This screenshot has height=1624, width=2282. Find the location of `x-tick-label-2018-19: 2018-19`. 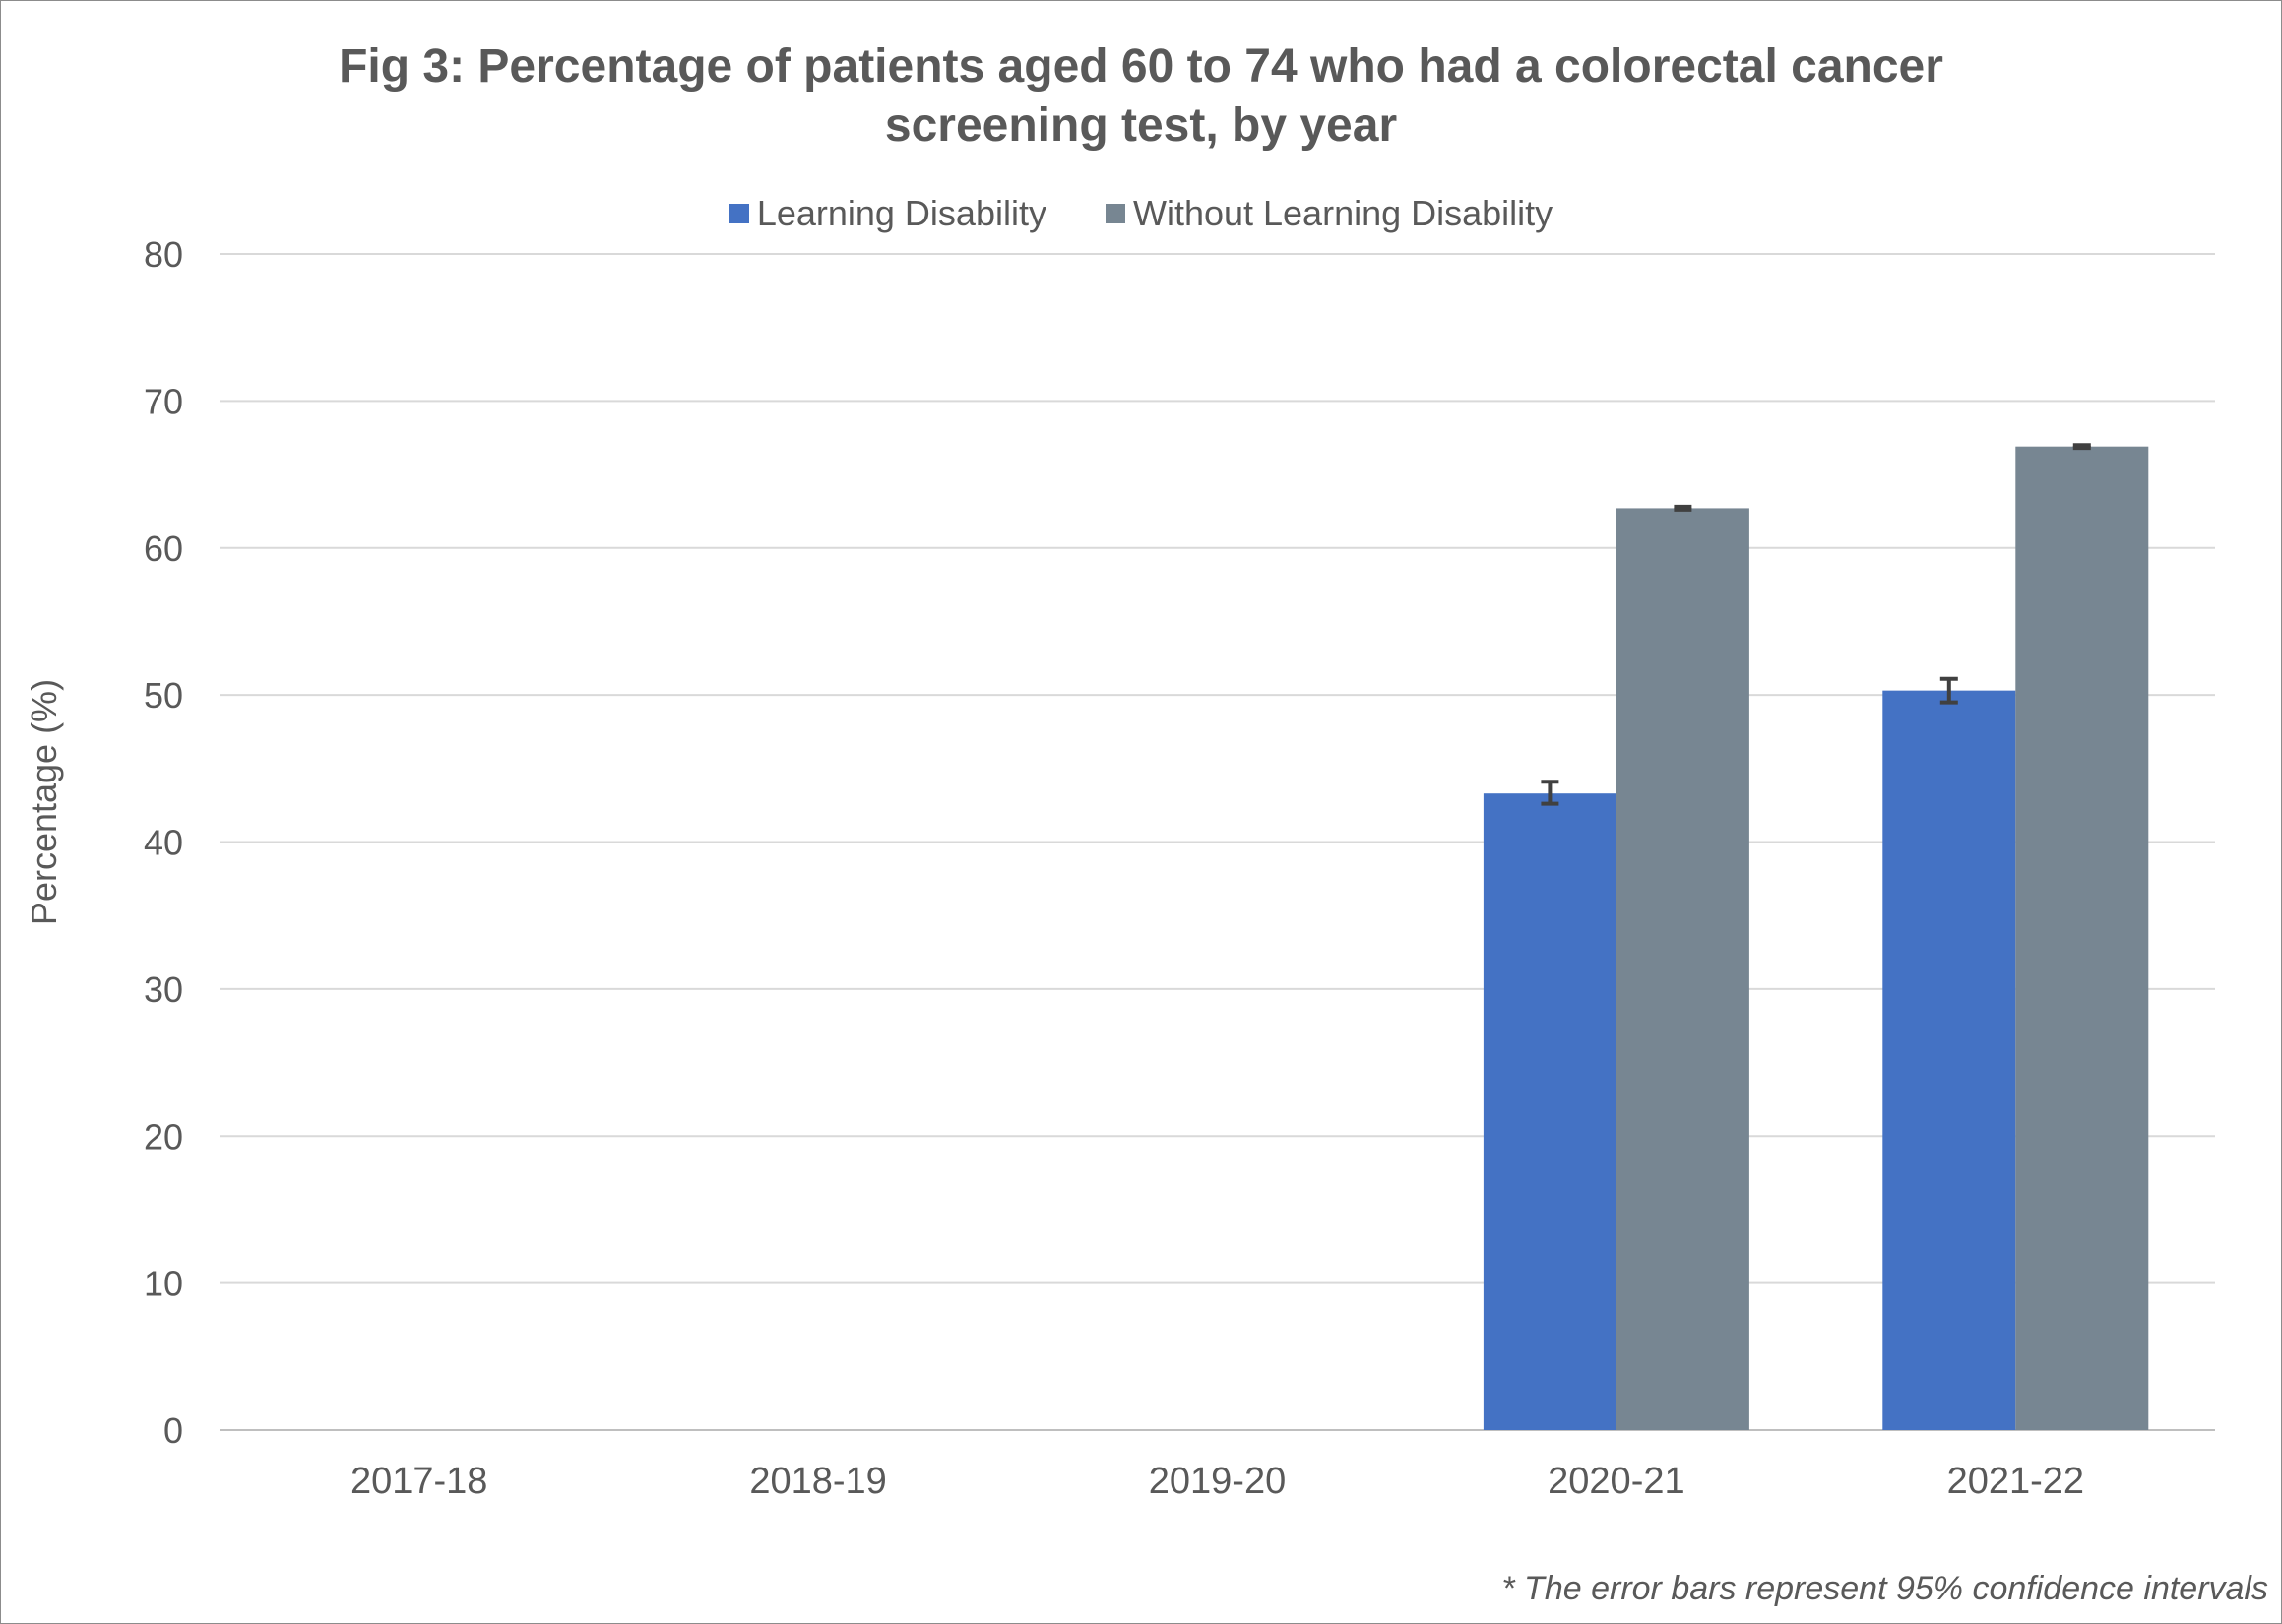

x-tick-label-2018-19: 2018-19 is located at coordinates (817, 1481).